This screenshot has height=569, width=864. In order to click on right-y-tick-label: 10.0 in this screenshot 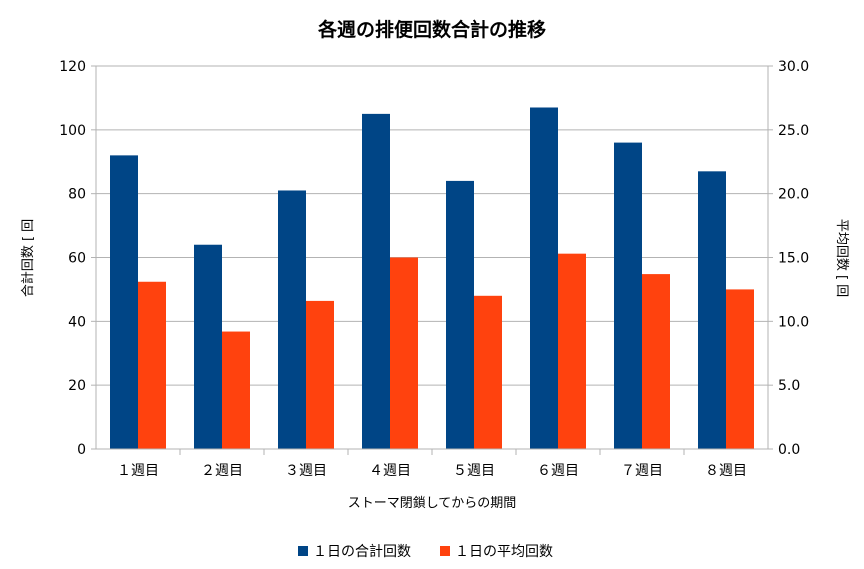, I will do `click(793, 322)`.